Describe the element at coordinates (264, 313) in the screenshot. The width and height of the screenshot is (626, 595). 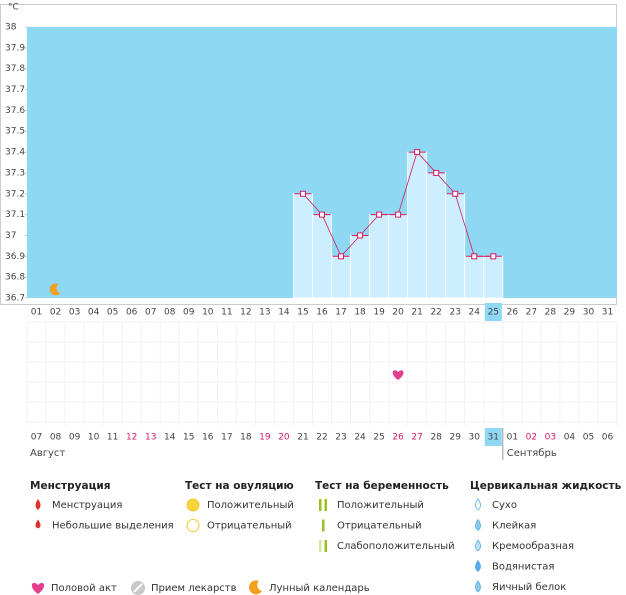
I see `day-label: 13` at that location.